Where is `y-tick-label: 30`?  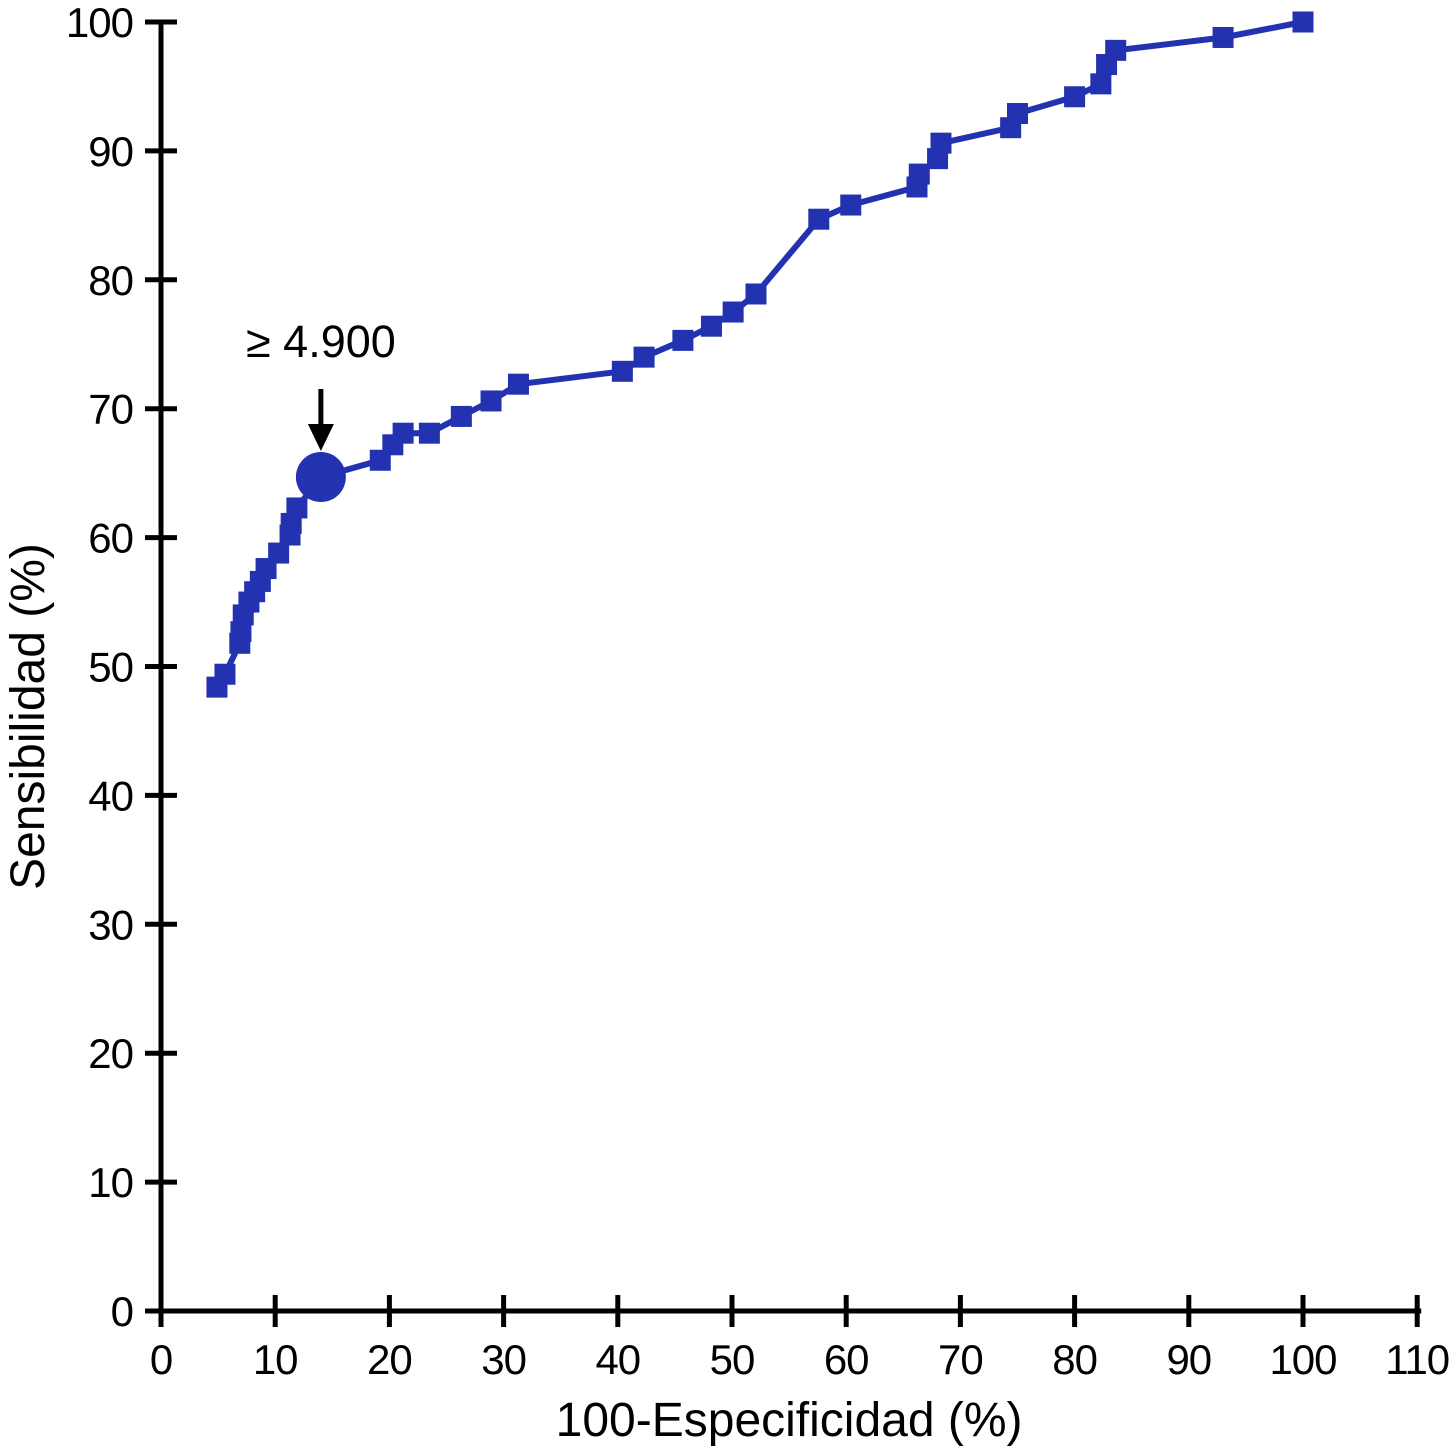
y-tick-label: 30 is located at coordinates (110, 924).